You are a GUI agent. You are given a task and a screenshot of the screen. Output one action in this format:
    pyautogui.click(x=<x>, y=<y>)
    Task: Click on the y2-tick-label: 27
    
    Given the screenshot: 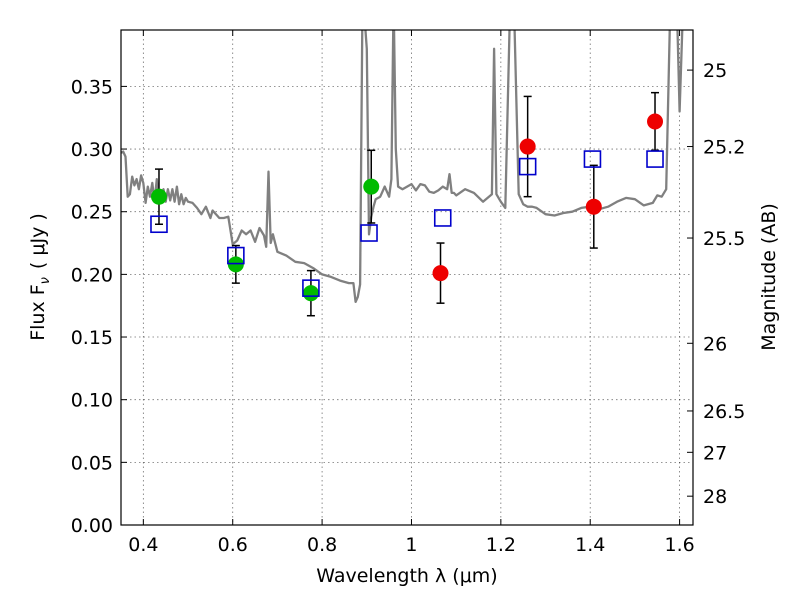 What is the action you would take?
    pyautogui.click(x=715, y=453)
    